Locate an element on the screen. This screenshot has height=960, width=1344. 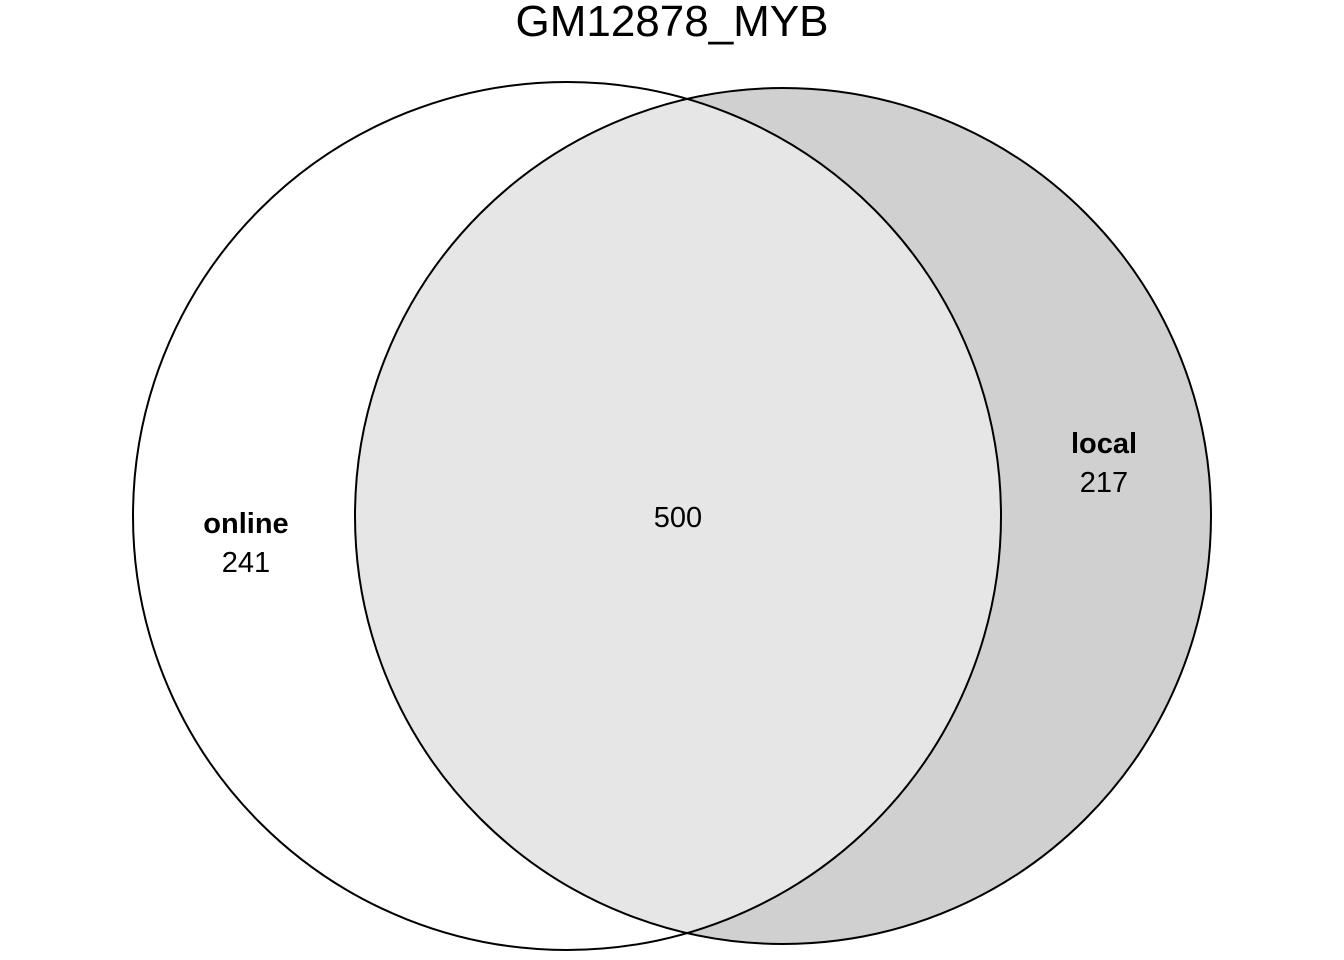
online-set-label: online is located at coordinates (245, 524).